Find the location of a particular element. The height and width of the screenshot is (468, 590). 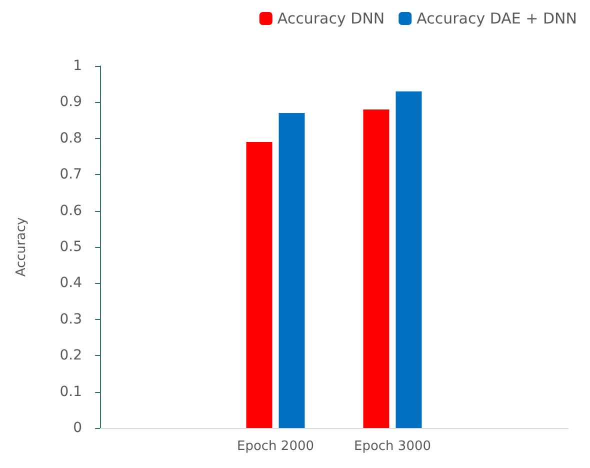

y-tick-label: 0.4 is located at coordinates (71, 283).